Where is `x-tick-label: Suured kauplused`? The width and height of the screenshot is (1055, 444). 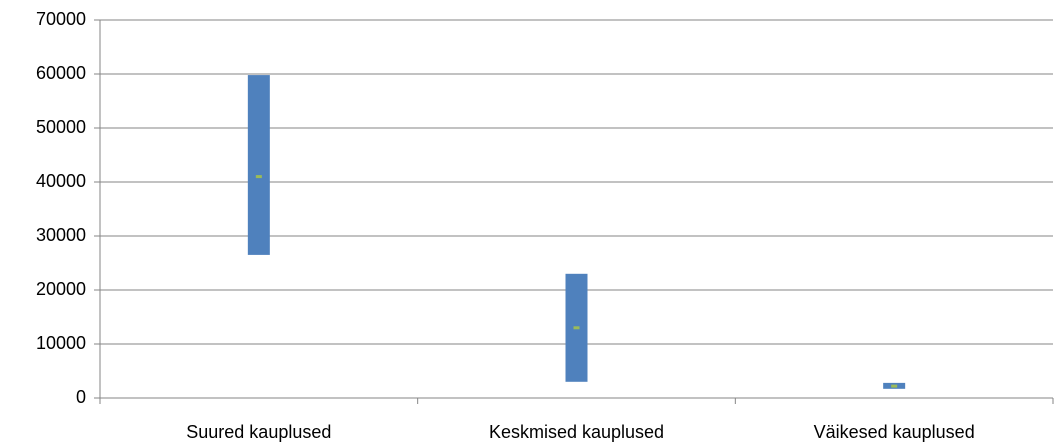 x-tick-label: Suured kauplused is located at coordinates (258, 432).